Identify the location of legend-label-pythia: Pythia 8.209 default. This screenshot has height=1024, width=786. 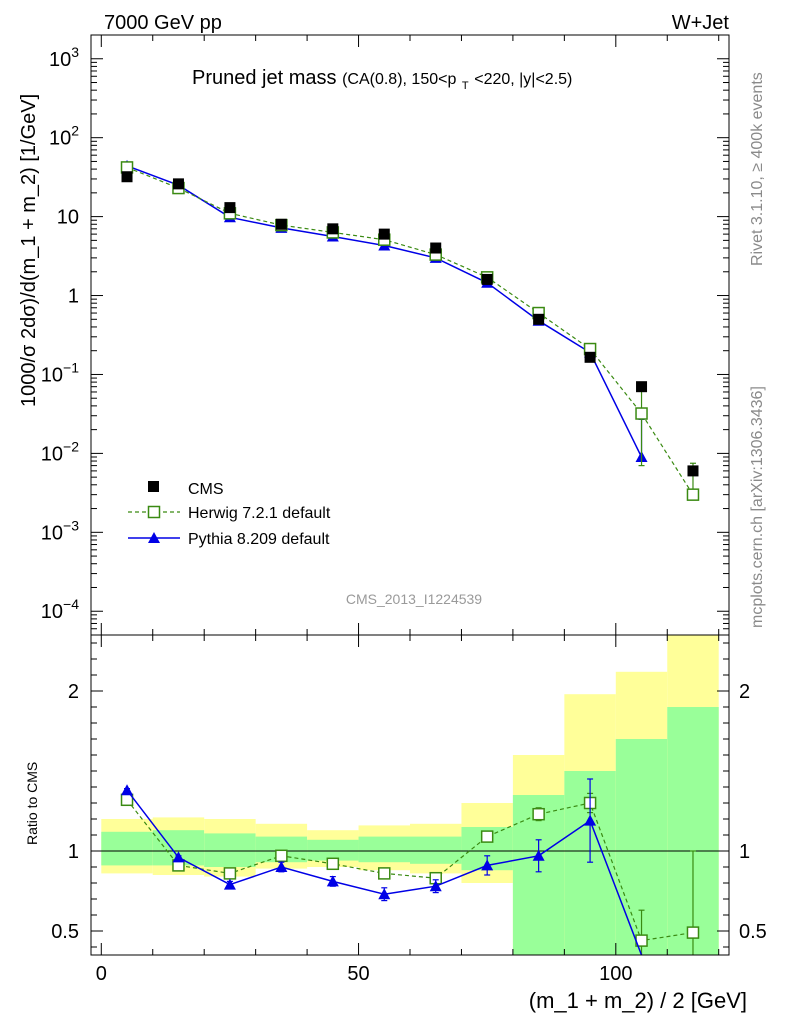
(259, 539).